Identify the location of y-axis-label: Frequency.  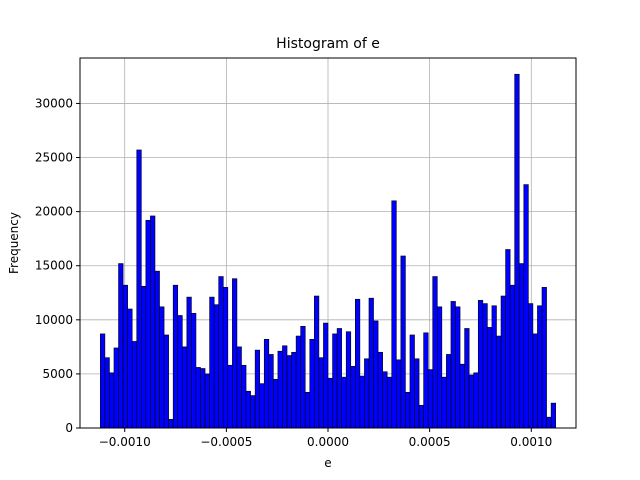
(14, 243).